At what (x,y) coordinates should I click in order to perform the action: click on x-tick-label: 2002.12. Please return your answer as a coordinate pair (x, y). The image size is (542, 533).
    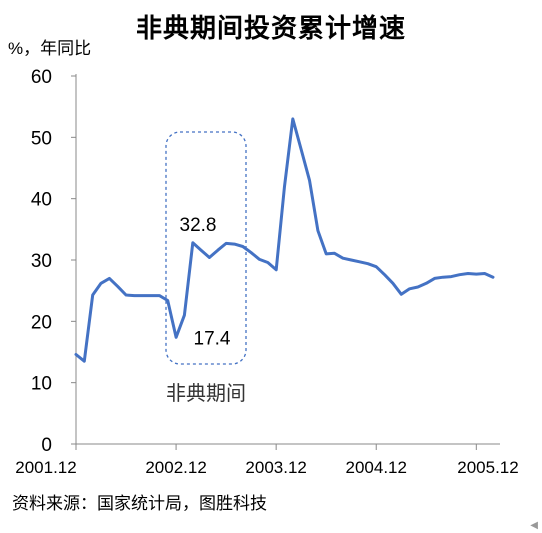
    Looking at the image, I should click on (175, 467).